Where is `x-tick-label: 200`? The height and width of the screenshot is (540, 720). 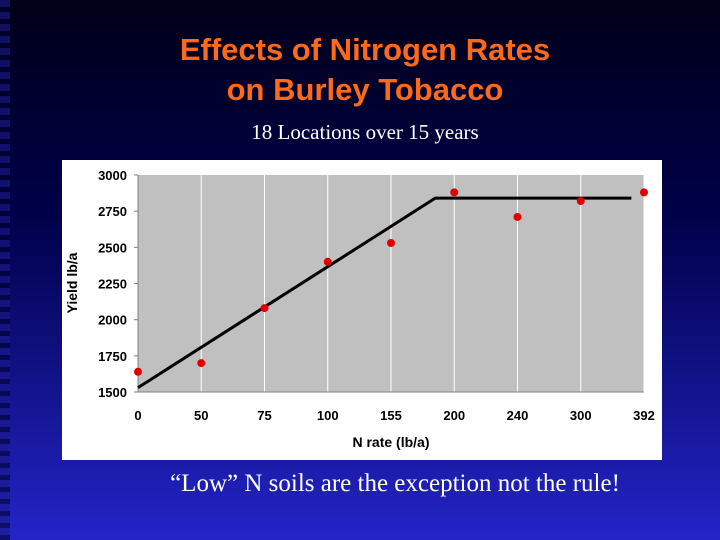 x-tick-label: 200 is located at coordinates (454, 415).